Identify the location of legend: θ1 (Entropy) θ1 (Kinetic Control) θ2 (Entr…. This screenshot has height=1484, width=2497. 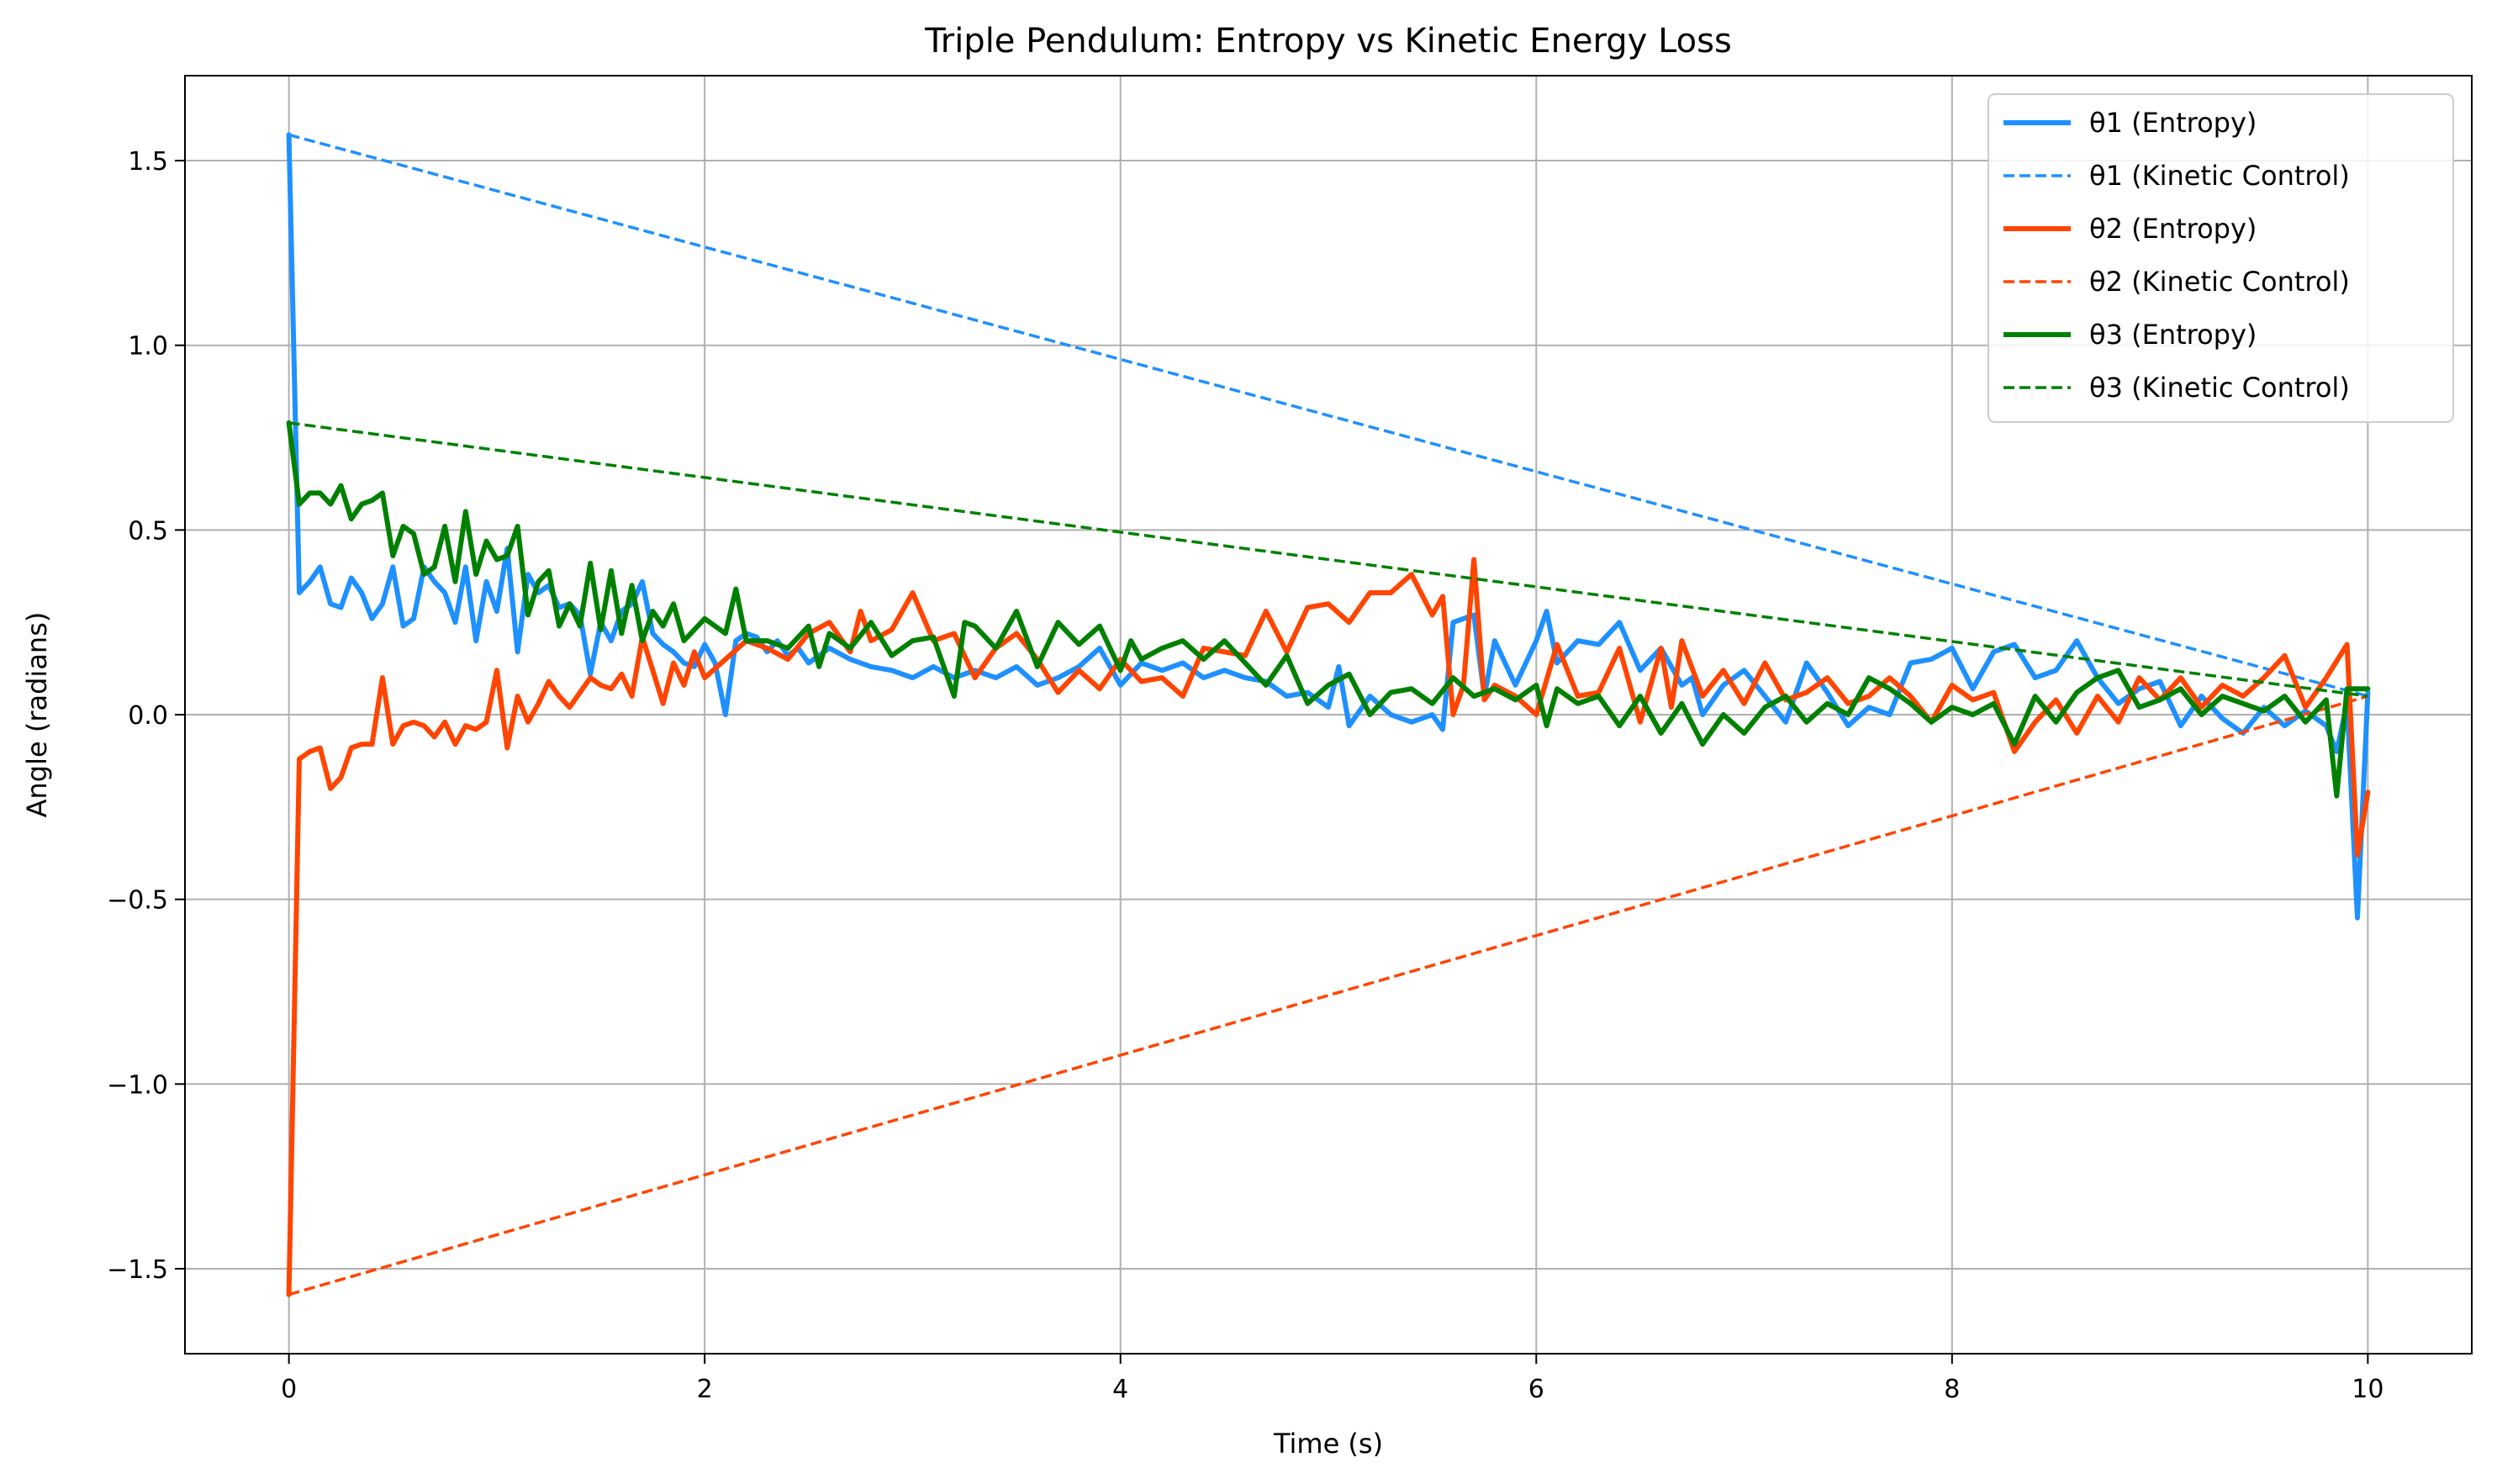
(2221, 258).